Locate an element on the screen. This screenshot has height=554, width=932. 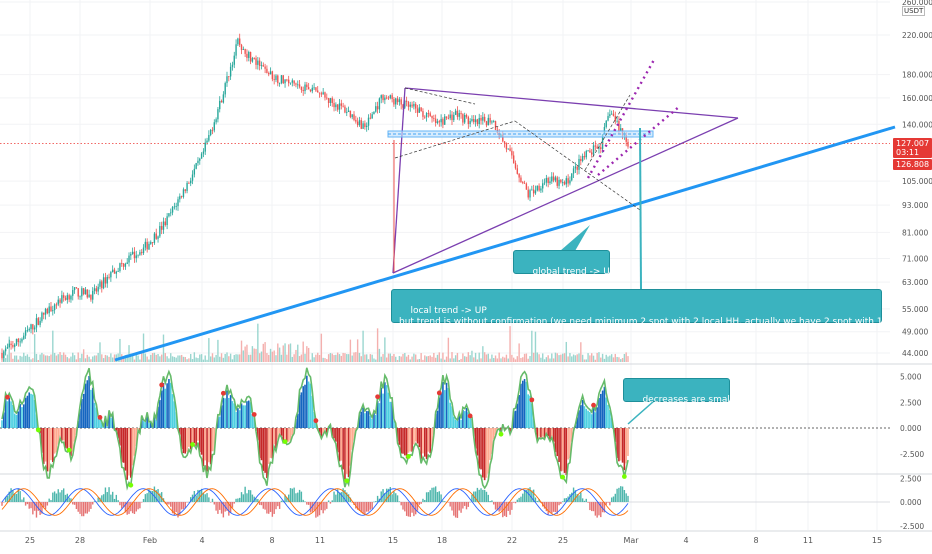
callout-pointer-decreases is located at coordinates (641, 412).